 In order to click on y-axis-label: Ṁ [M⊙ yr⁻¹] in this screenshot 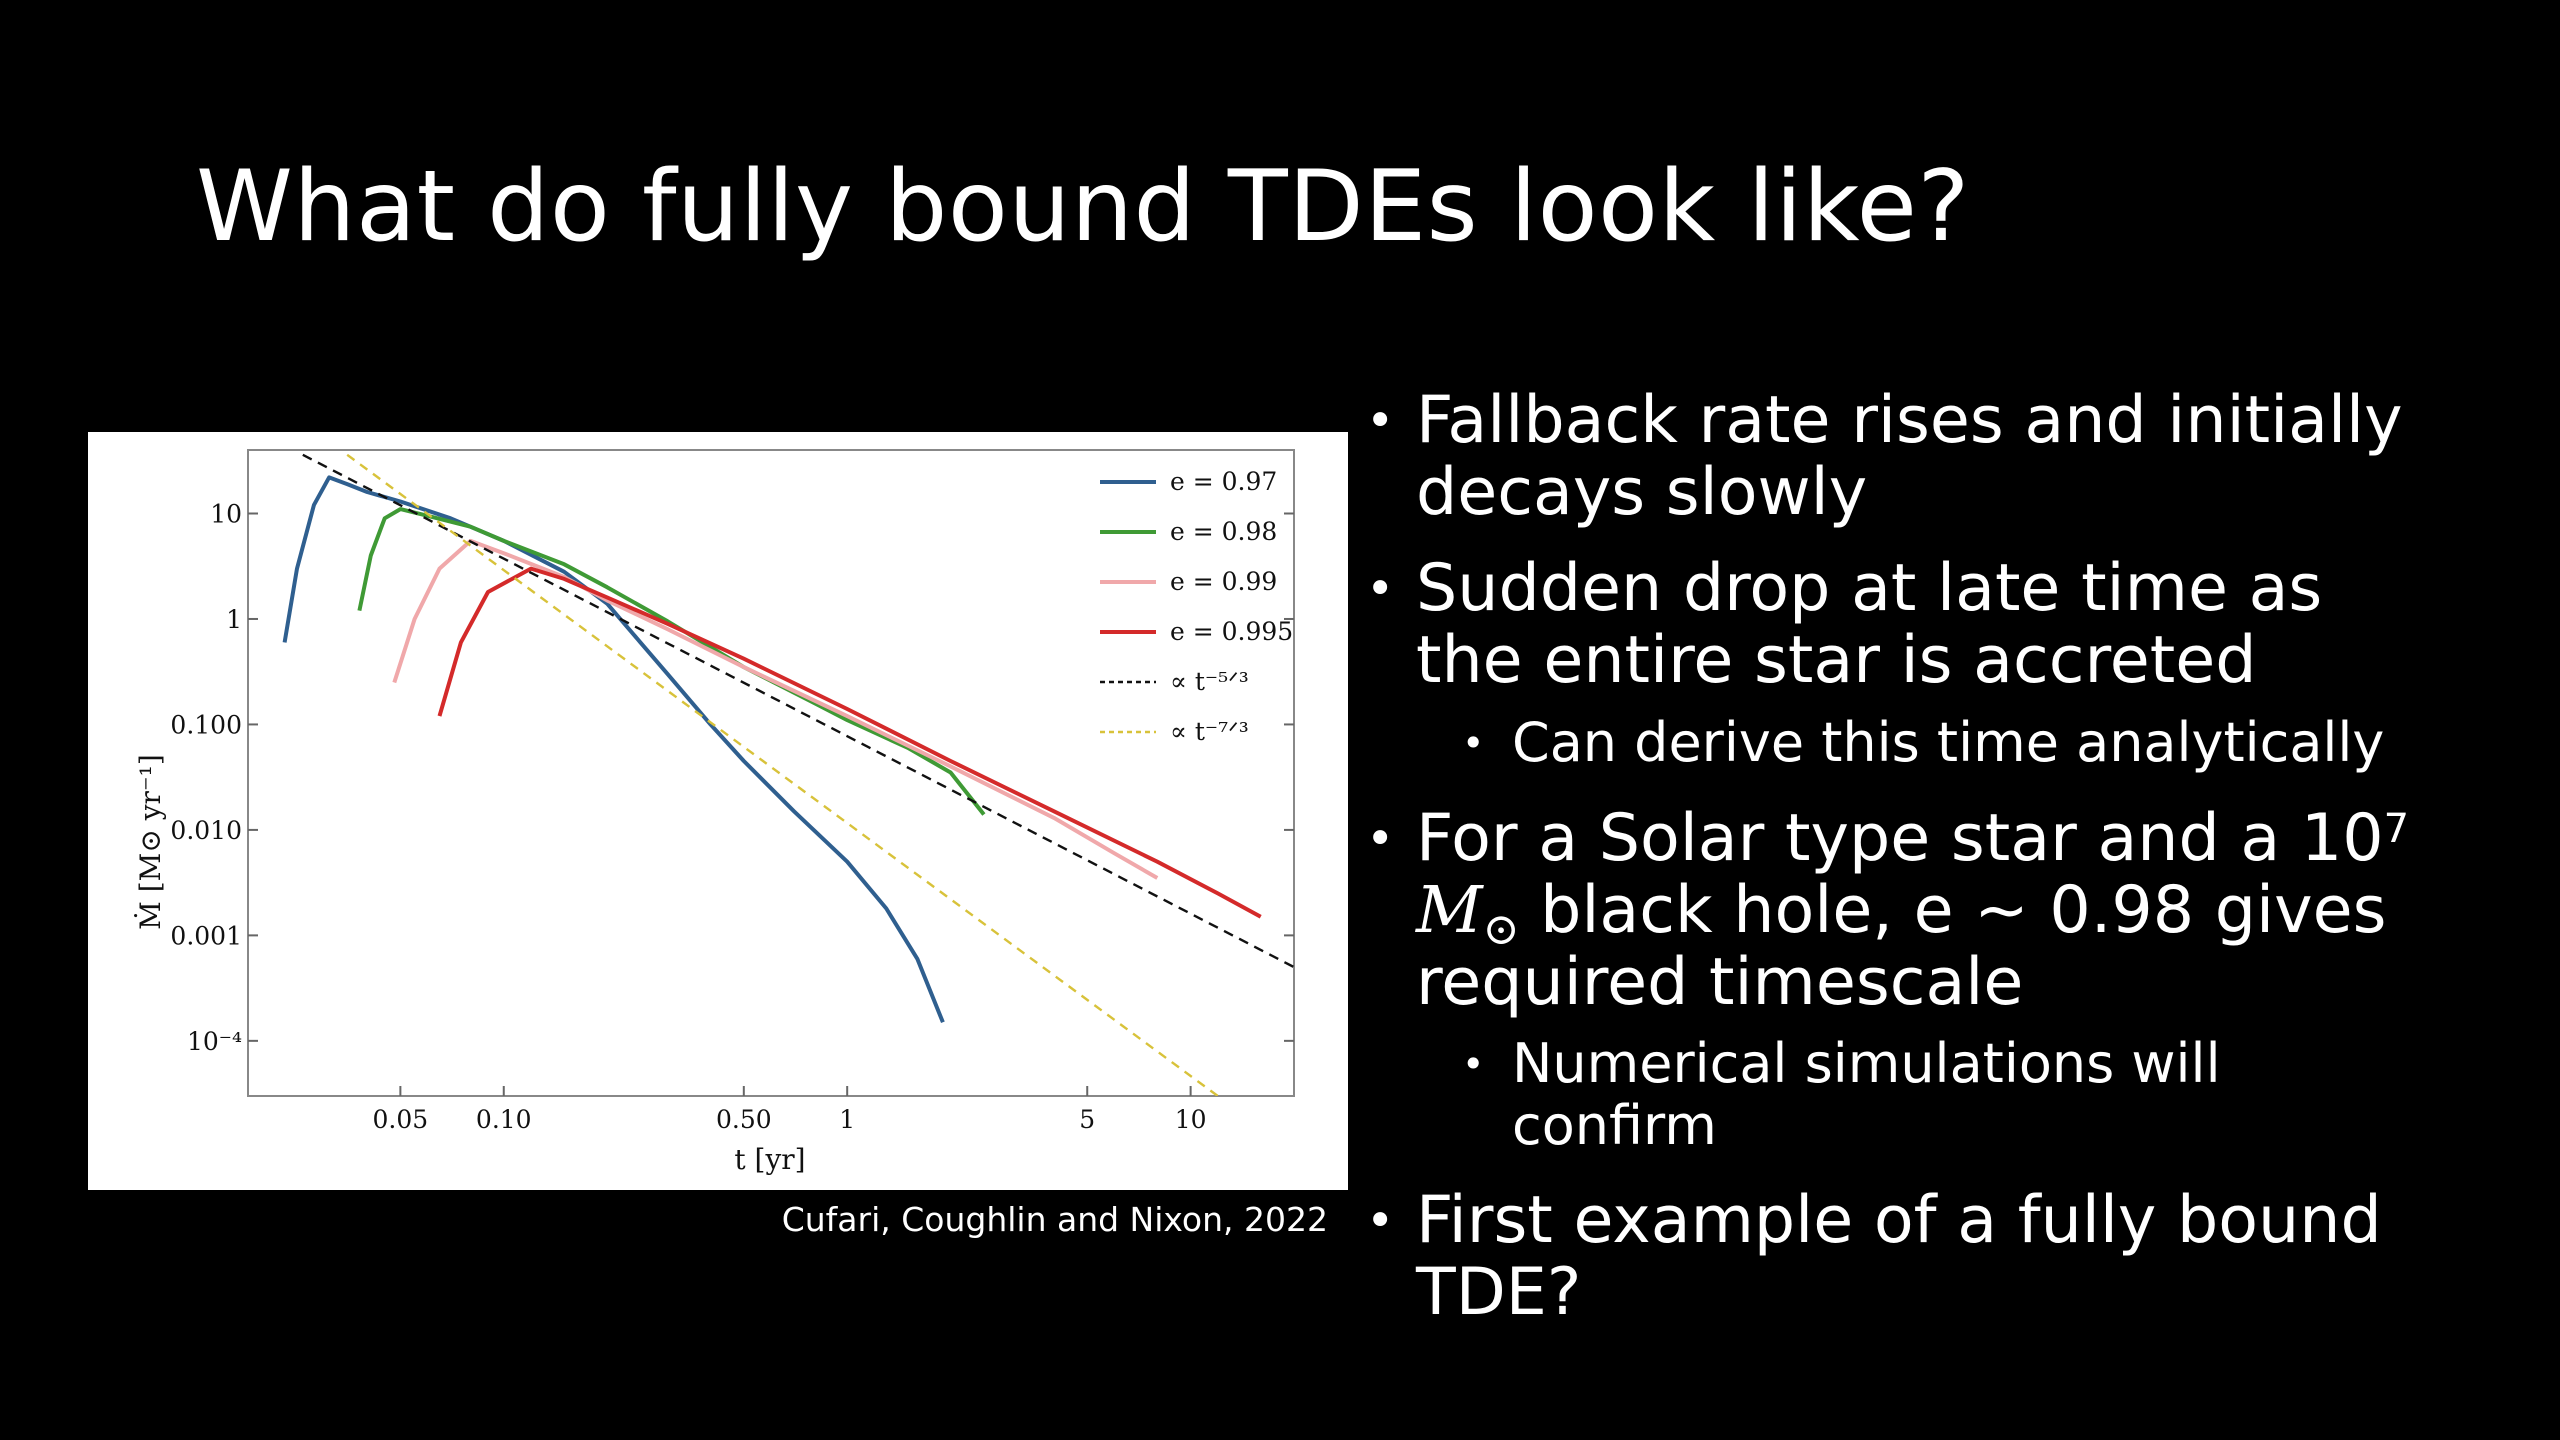, I will do `click(150, 842)`.